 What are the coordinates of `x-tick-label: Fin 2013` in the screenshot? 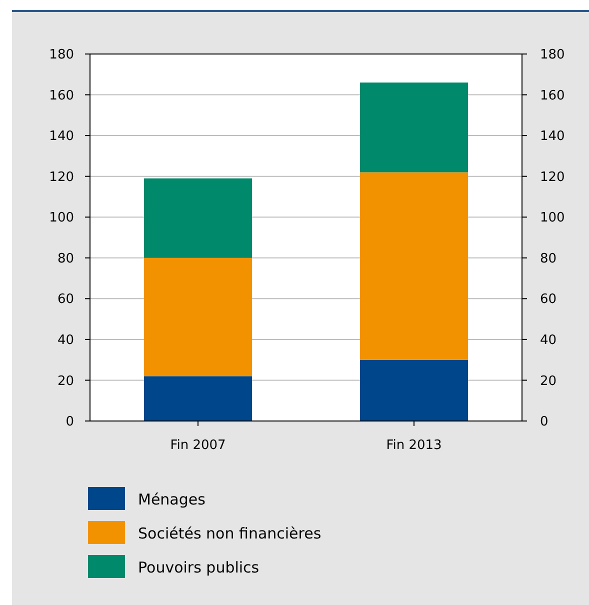 It's located at (414, 445).